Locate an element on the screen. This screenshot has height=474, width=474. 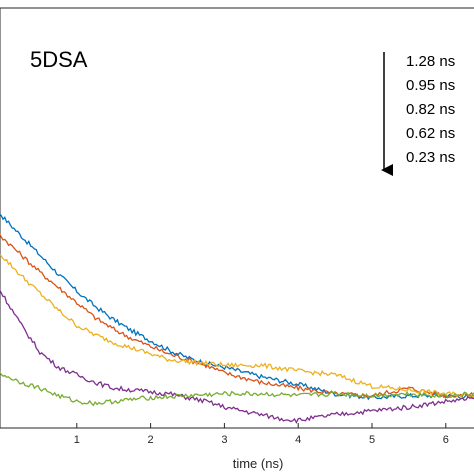
panel-label: 5DSA is located at coordinates (59, 59).